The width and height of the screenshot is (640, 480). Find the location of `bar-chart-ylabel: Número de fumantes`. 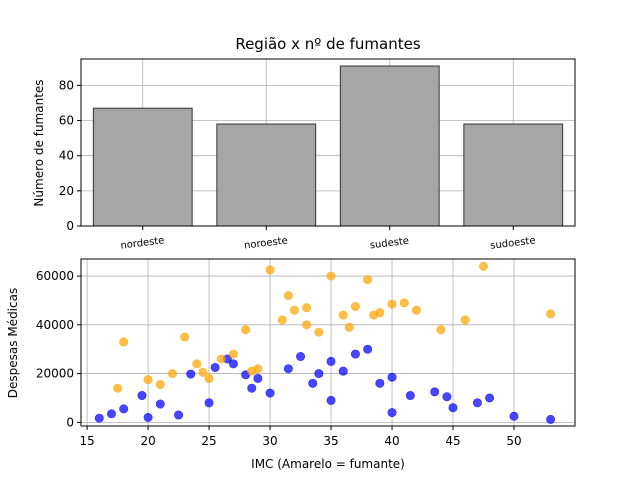

bar-chart-ylabel: Número de fumantes is located at coordinates (39, 142).